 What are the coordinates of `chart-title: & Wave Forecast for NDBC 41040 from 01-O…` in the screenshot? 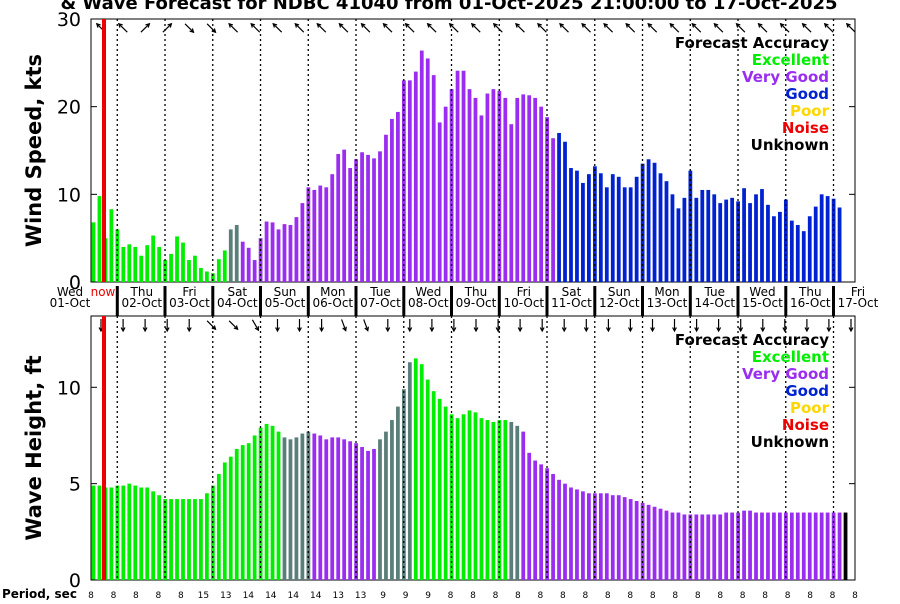 It's located at (448, 7).